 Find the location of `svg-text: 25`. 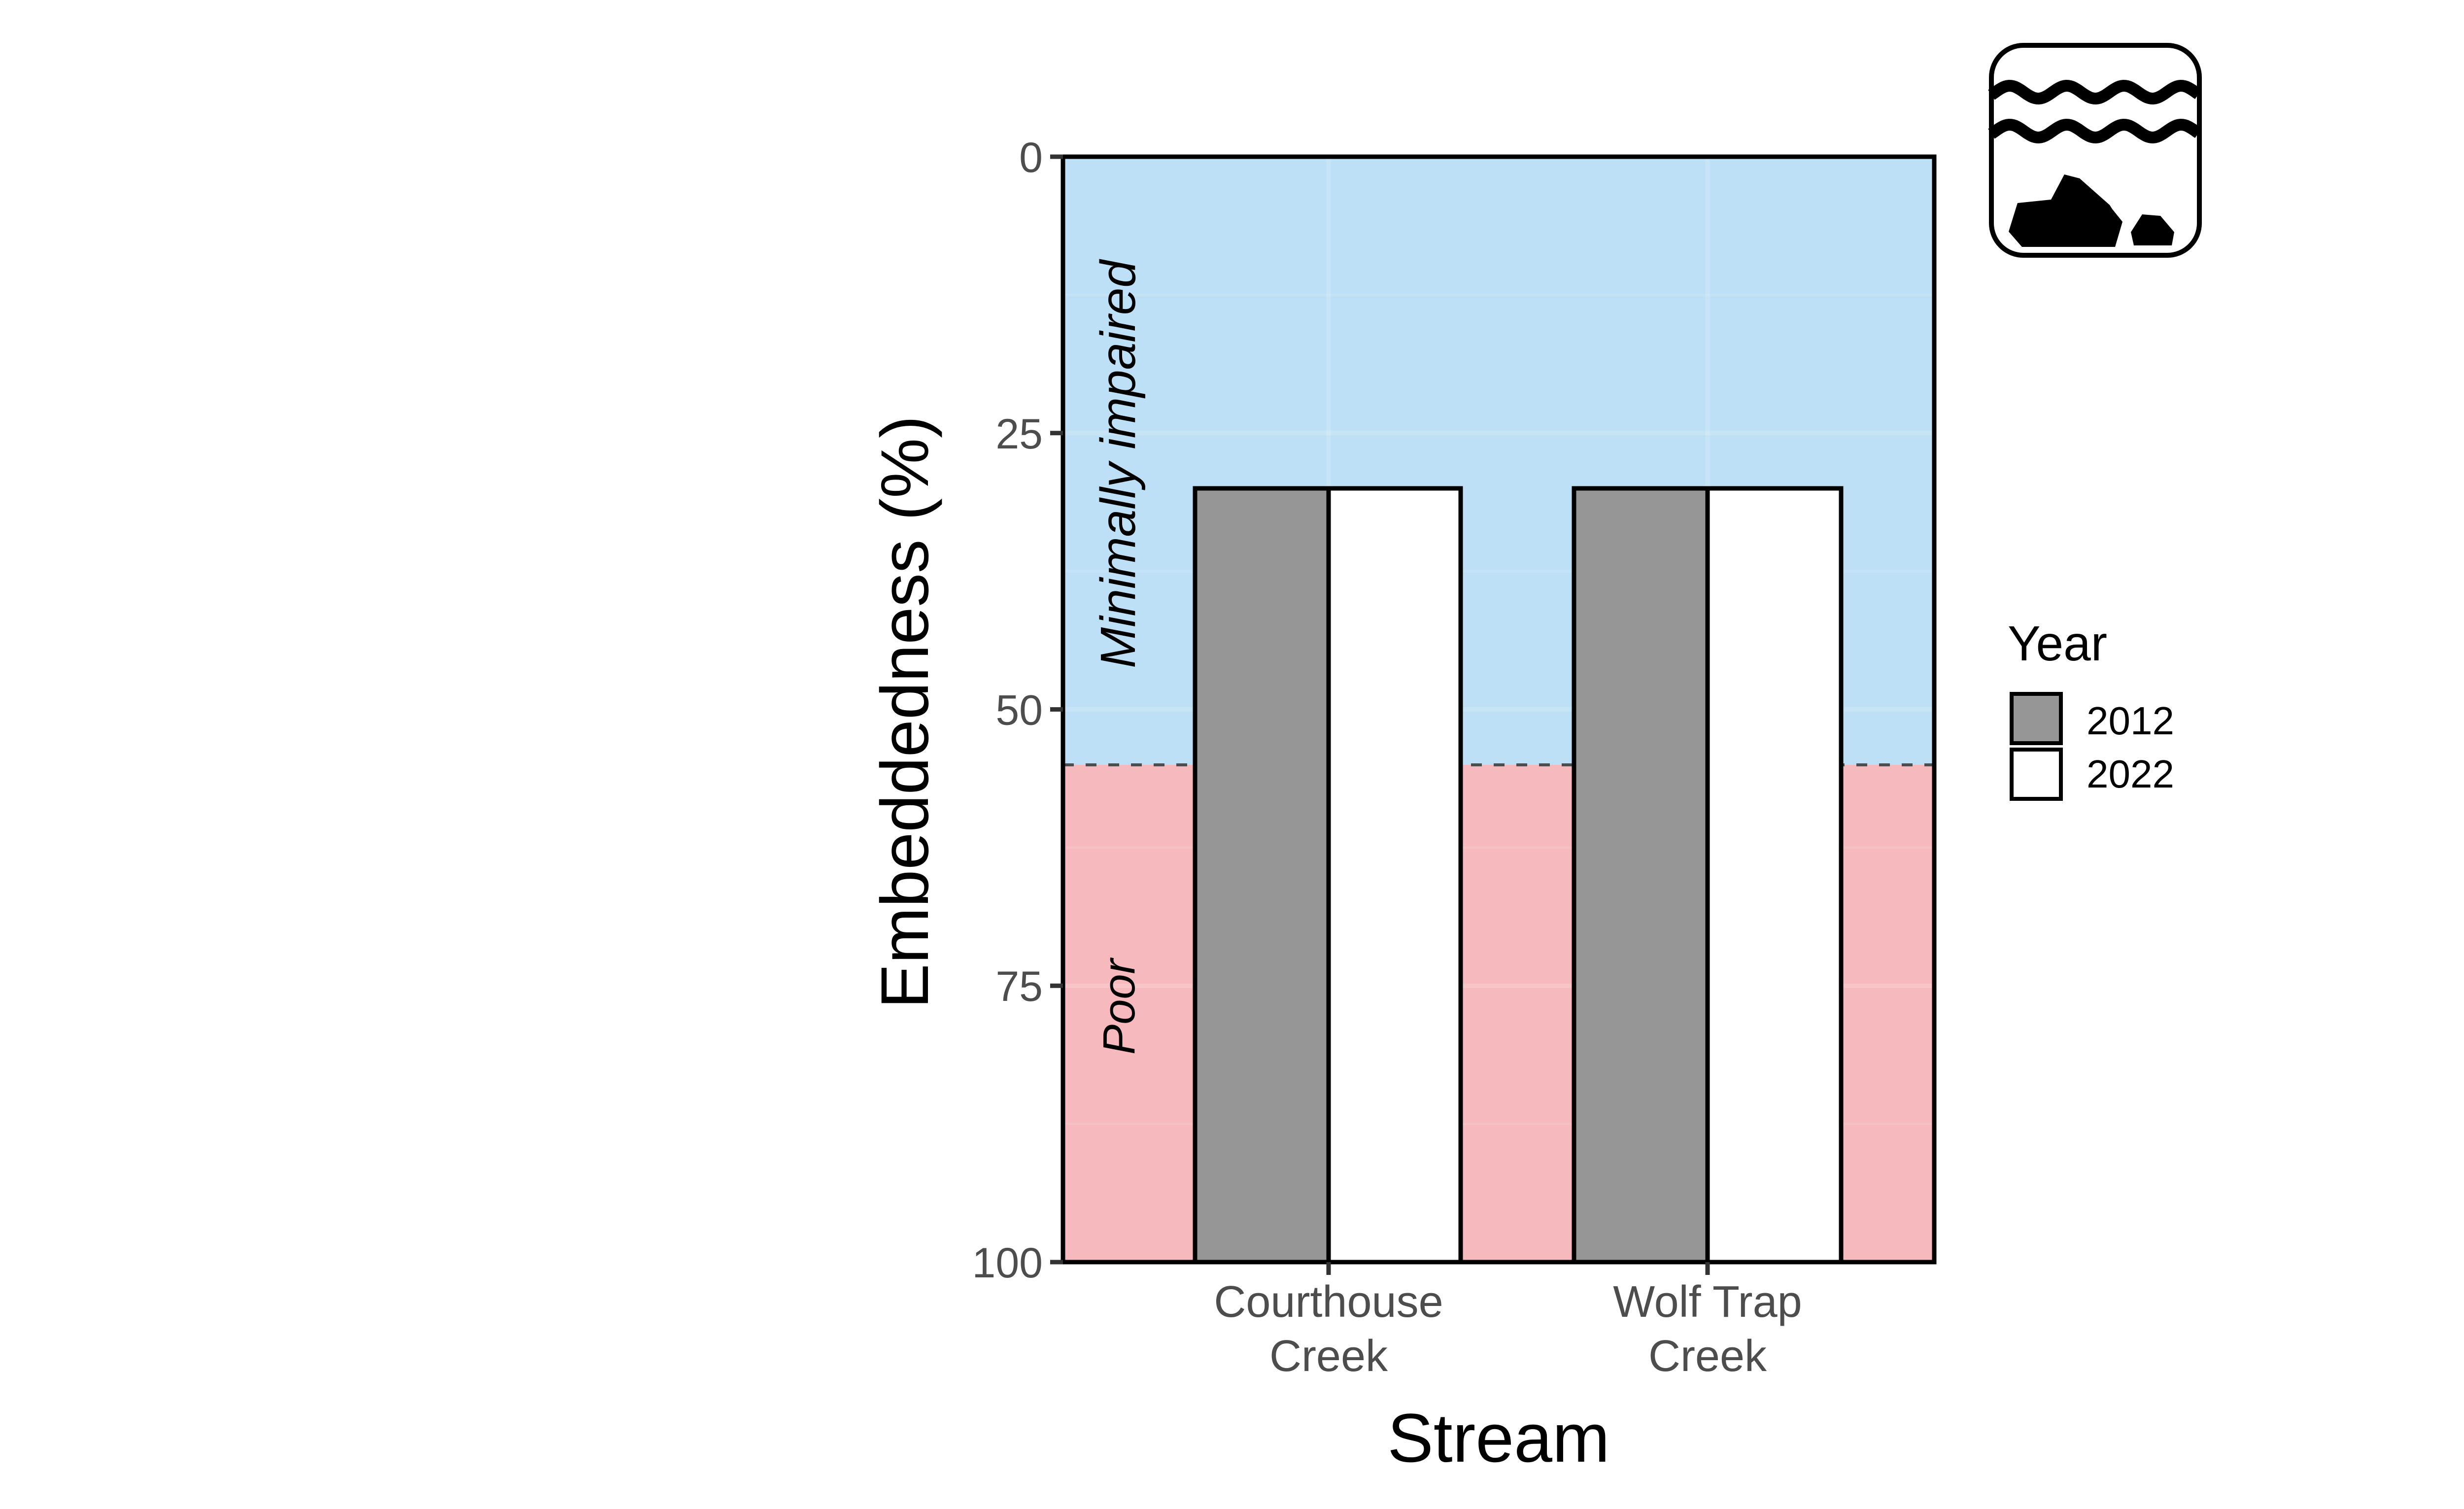

svg-text: 25 is located at coordinates (1019, 435).